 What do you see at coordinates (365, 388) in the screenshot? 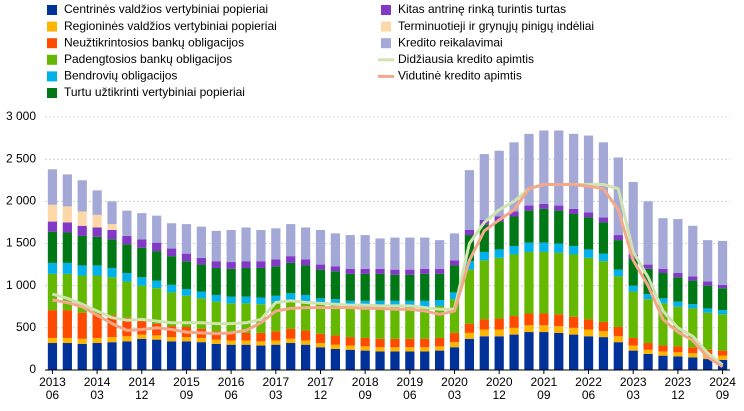
I see `x-tick-label: 2018 09` at bounding box center [365, 388].